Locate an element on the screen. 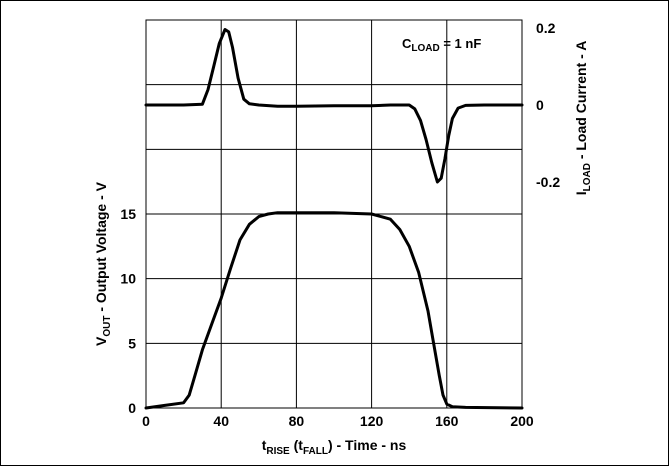  x-tick-label: 200 is located at coordinates (522, 421).